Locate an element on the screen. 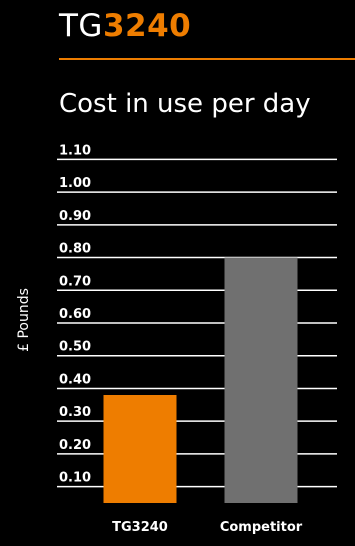 This screenshot has width=355, height=546. x-category-label: TG3240 is located at coordinates (140, 527).